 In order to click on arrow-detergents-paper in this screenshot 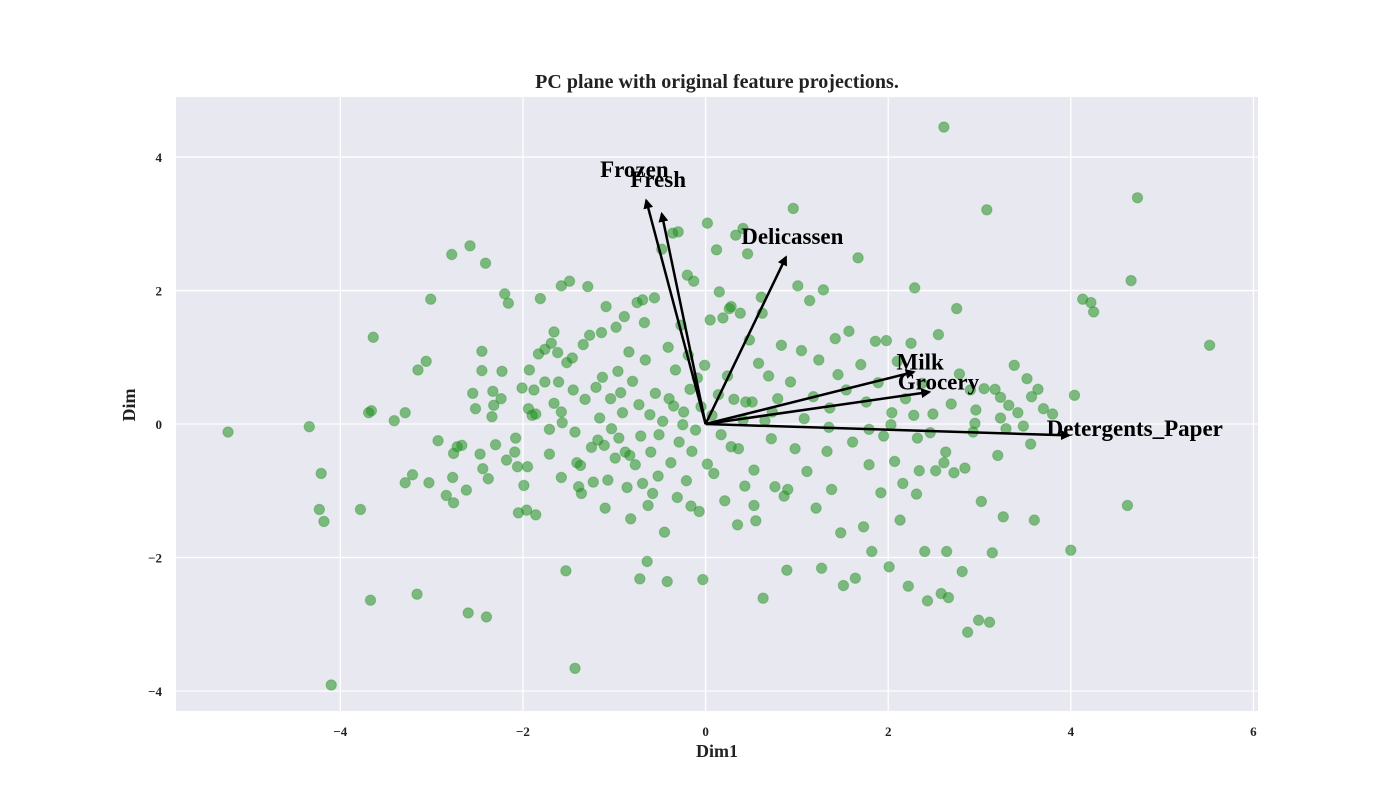, I will do `click(888, 431)`.